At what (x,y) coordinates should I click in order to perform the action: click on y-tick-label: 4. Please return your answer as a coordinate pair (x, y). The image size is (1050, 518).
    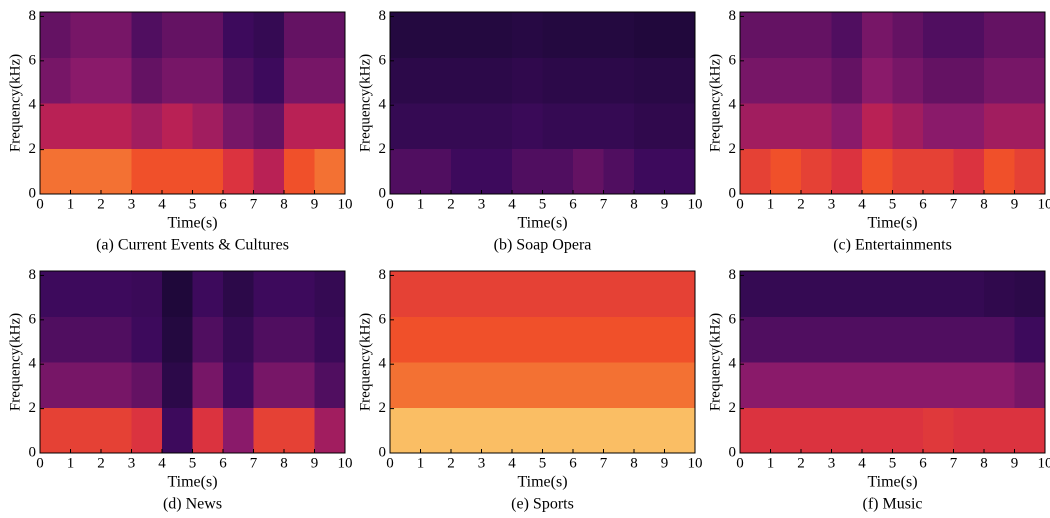
    Looking at the image, I should click on (33, 105).